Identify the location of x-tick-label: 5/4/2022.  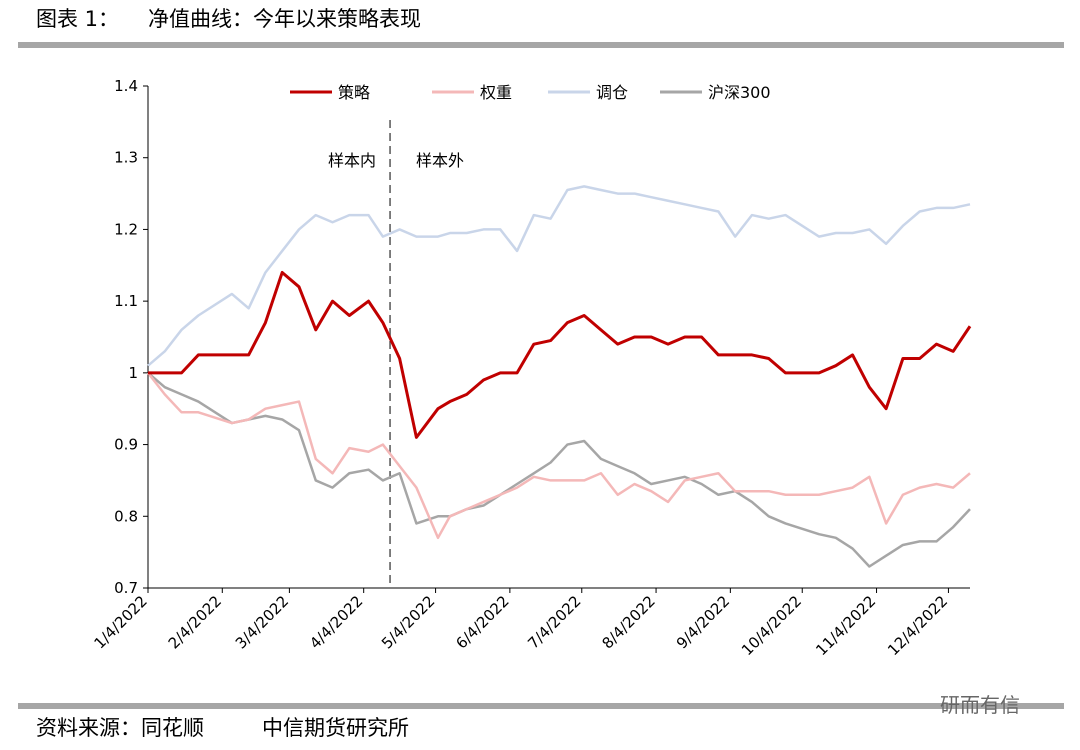
(408, 622).